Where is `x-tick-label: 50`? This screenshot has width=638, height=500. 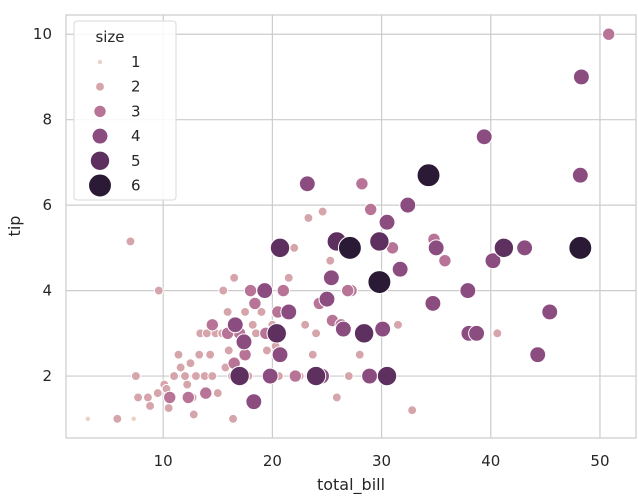 x-tick-label: 50 is located at coordinates (599, 461).